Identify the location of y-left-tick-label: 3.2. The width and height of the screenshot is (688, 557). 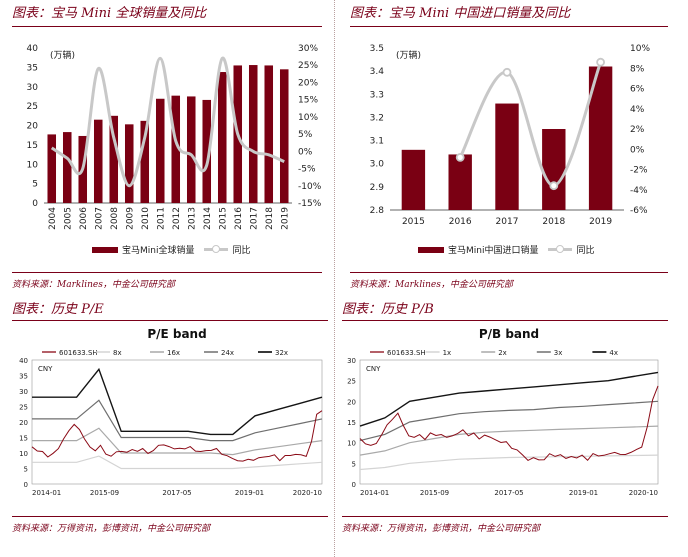
(377, 118).